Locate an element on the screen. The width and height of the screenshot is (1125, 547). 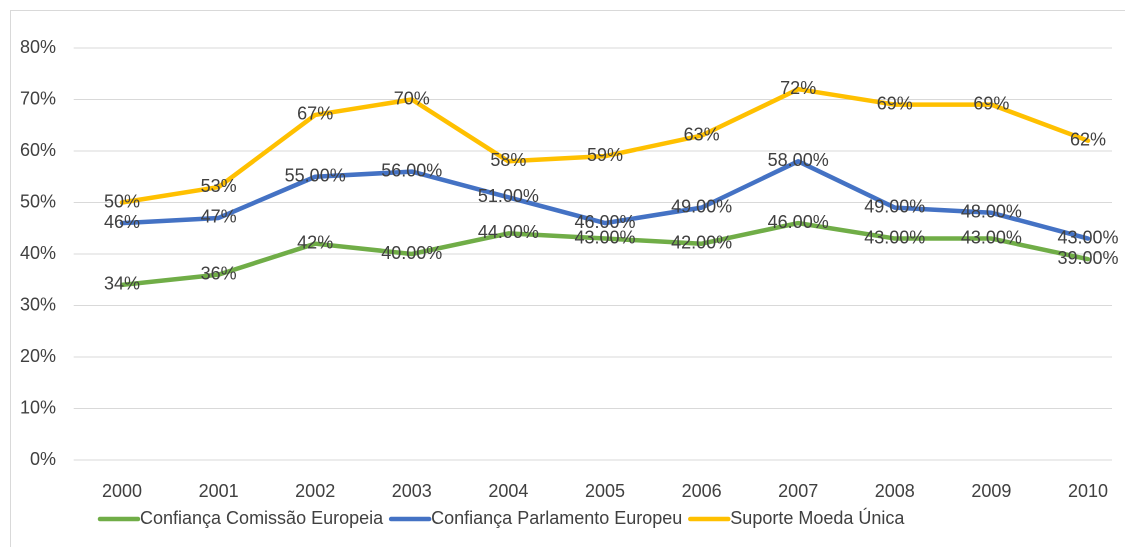
data-label: 59% is located at coordinates (605, 155).